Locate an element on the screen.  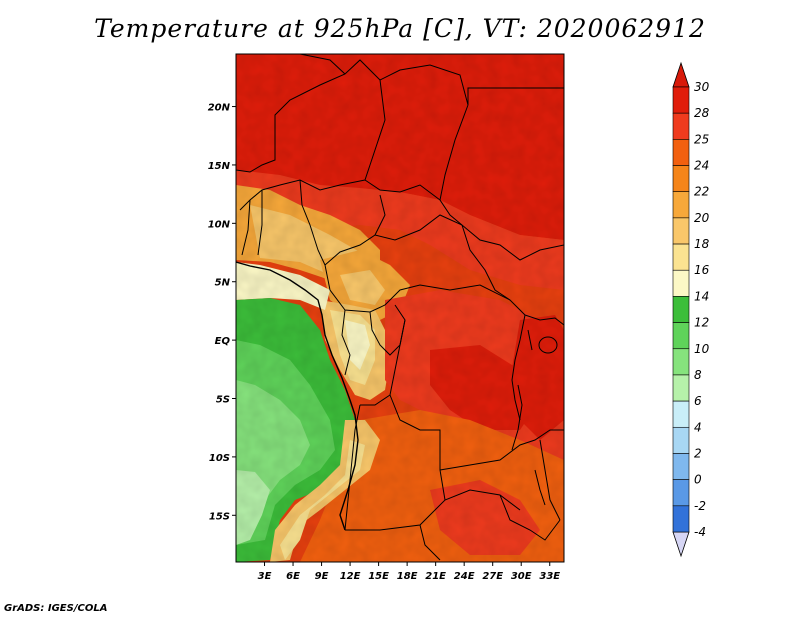
lat-tick-label: 10N is located at coordinates (219, 224).